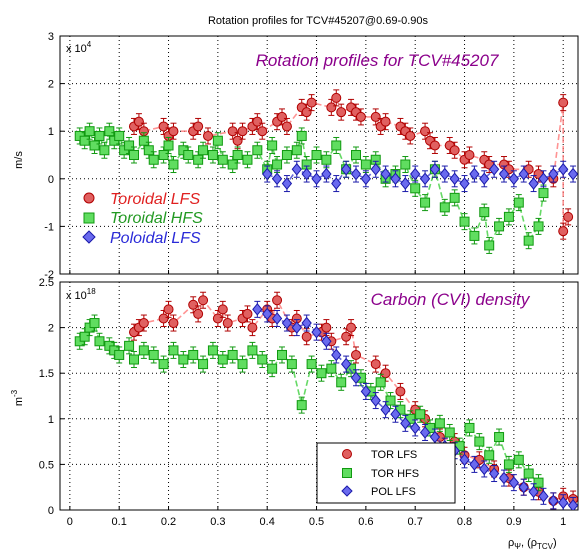 The image size is (585, 558). What do you see at coordinates (81, 294) in the screenshot?
I see `bottom-exponent-label: x 1018` at bounding box center [81, 294].